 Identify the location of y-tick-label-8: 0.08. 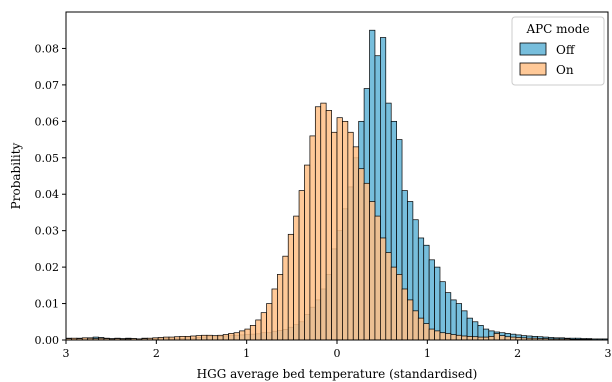
(47, 48).